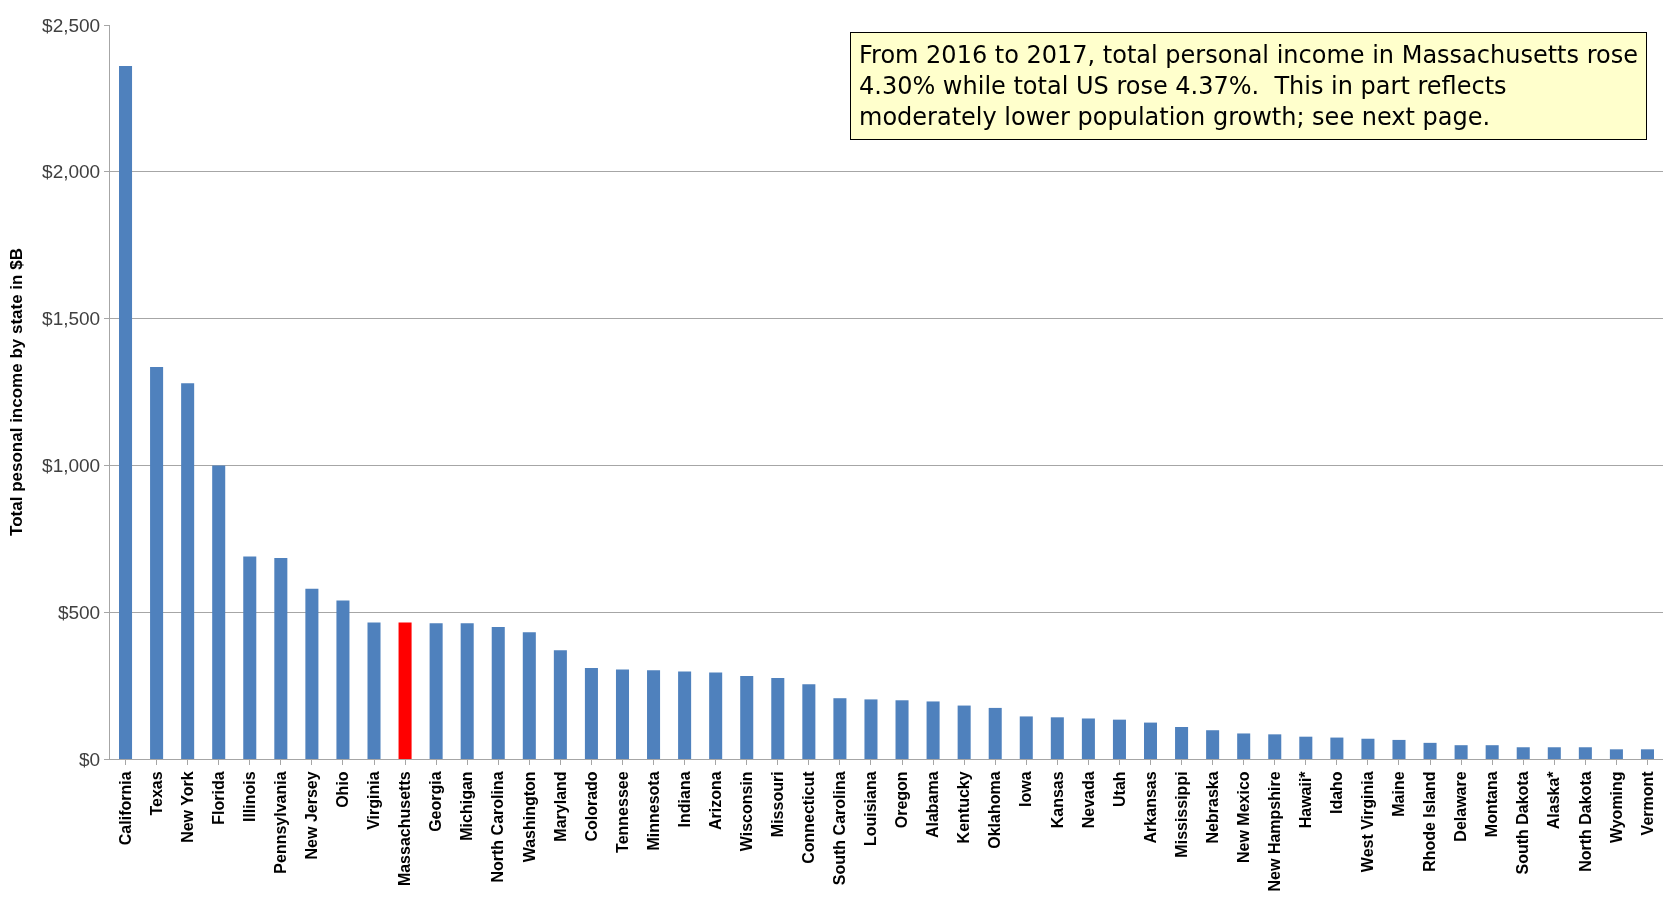  What do you see at coordinates (1523, 823) in the screenshot?
I see `x-tick-label: South Dakota` at bounding box center [1523, 823].